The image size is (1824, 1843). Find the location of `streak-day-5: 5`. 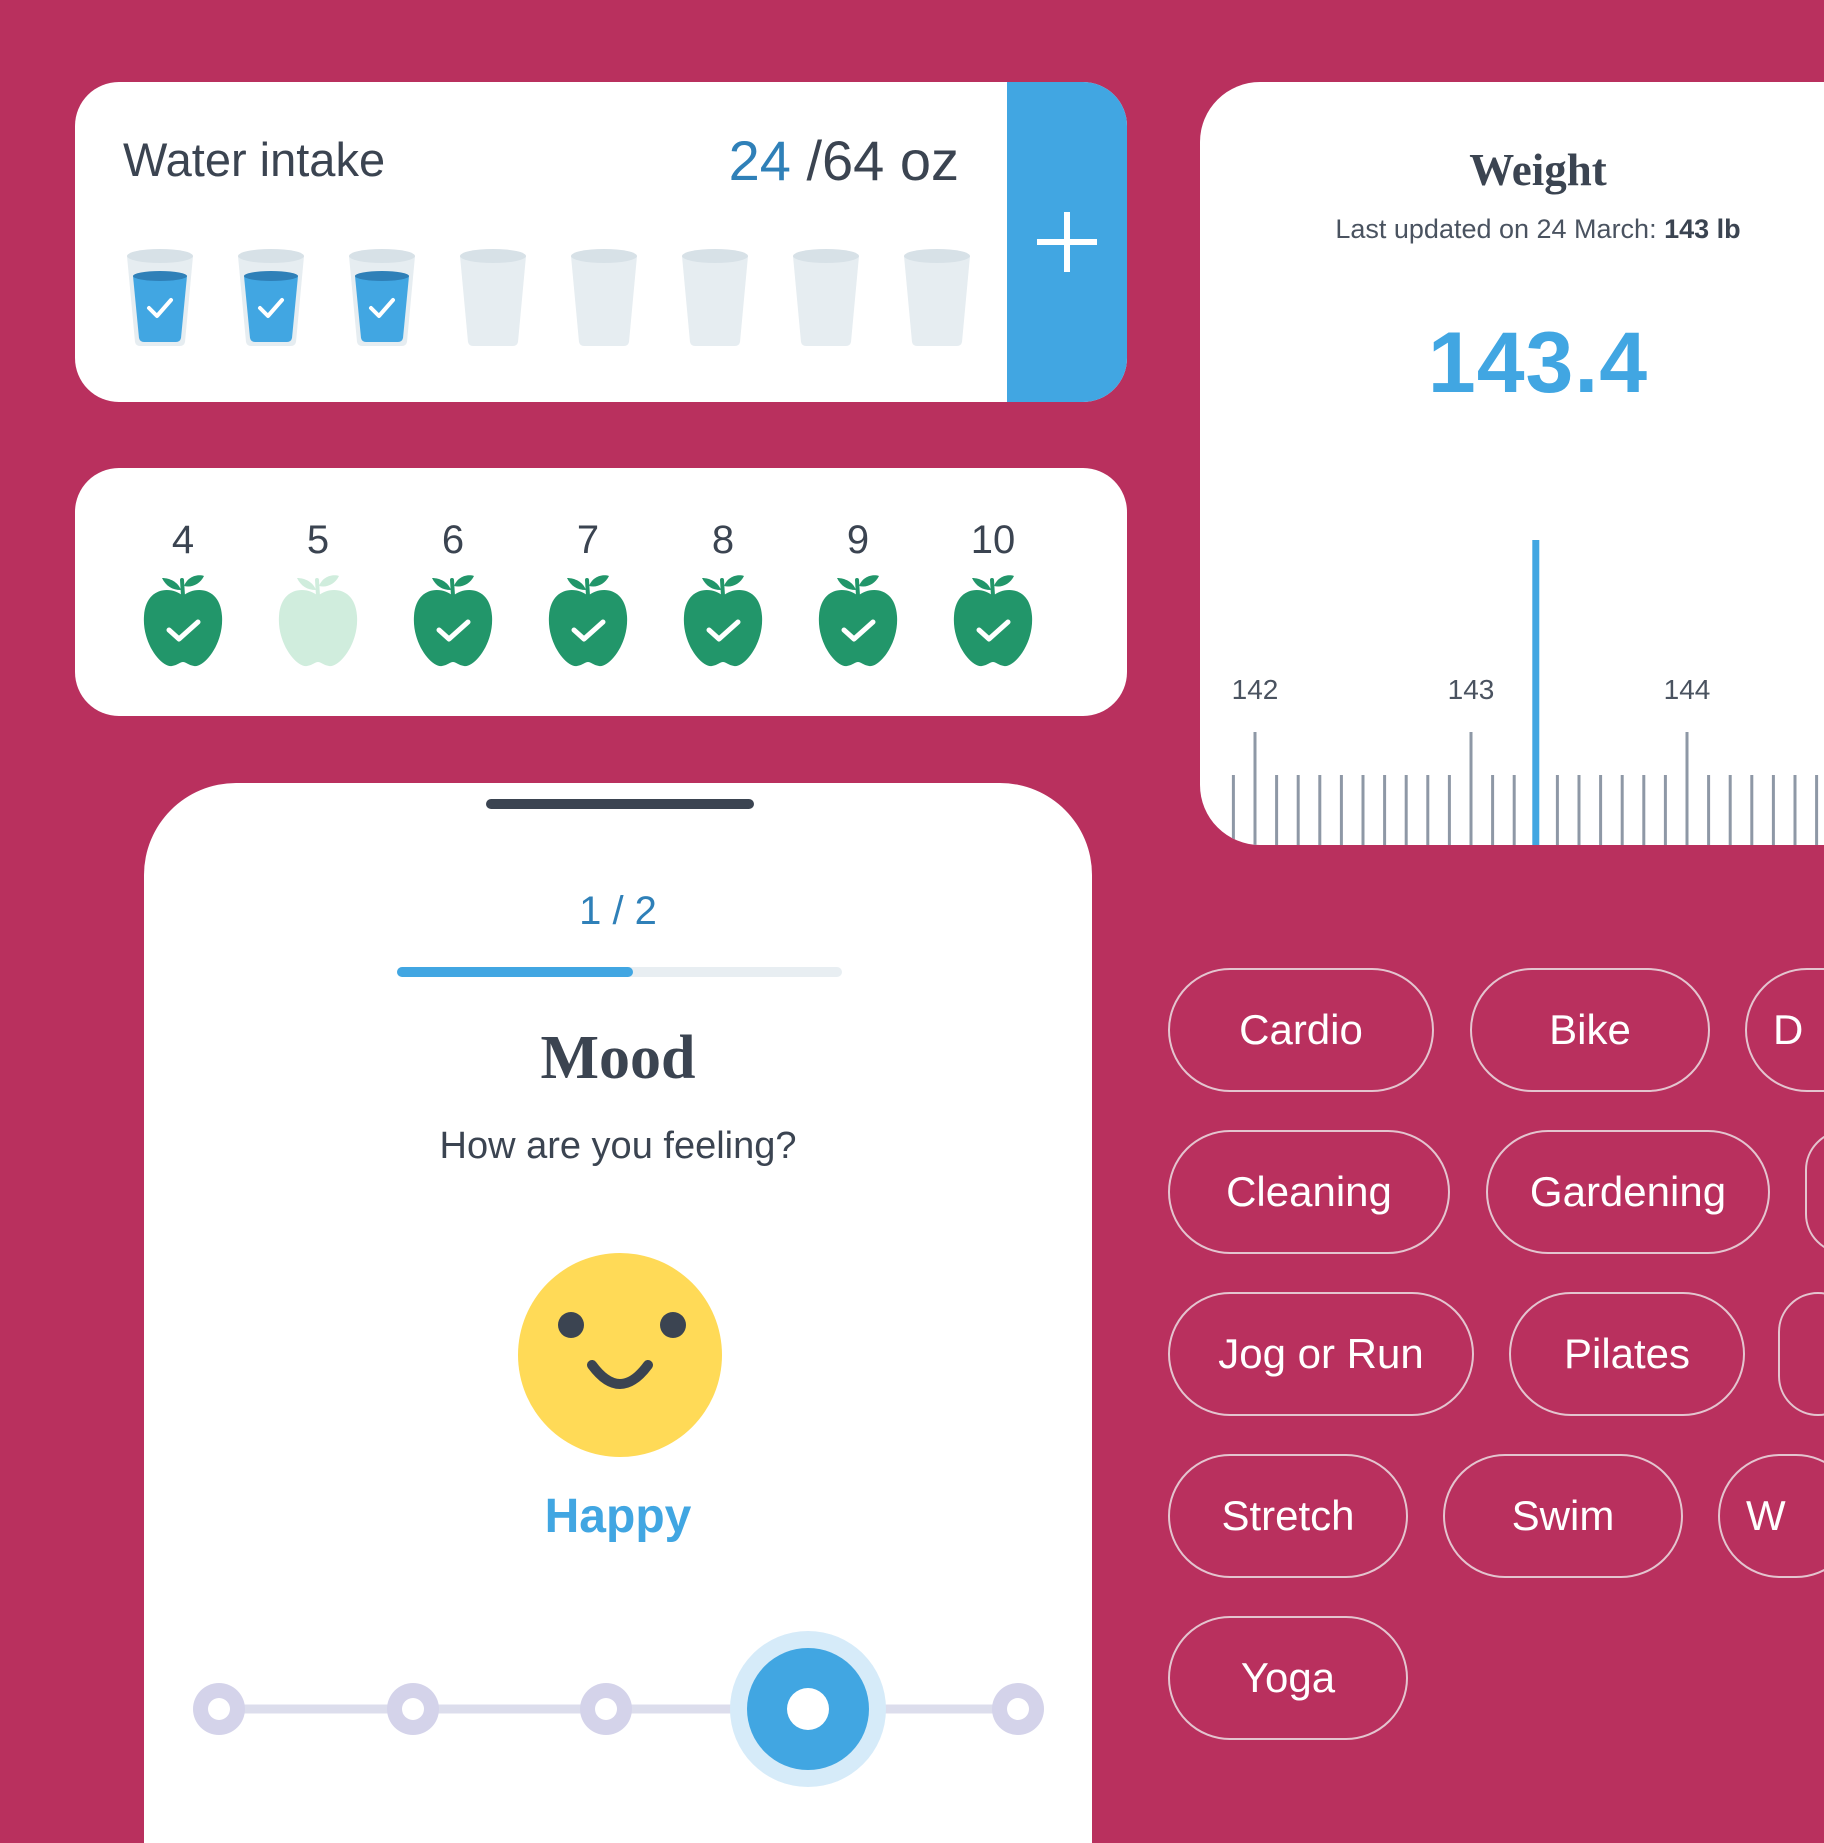

streak-day-5: 5 is located at coordinates (318, 592).